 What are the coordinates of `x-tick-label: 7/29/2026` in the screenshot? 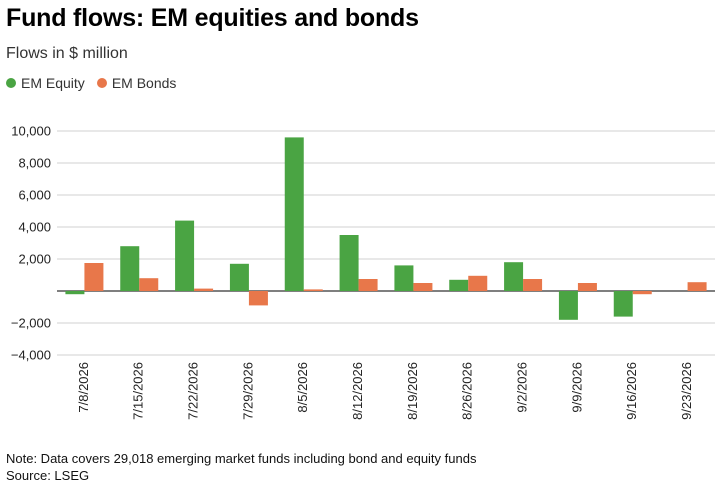 It's located at (247, 391).